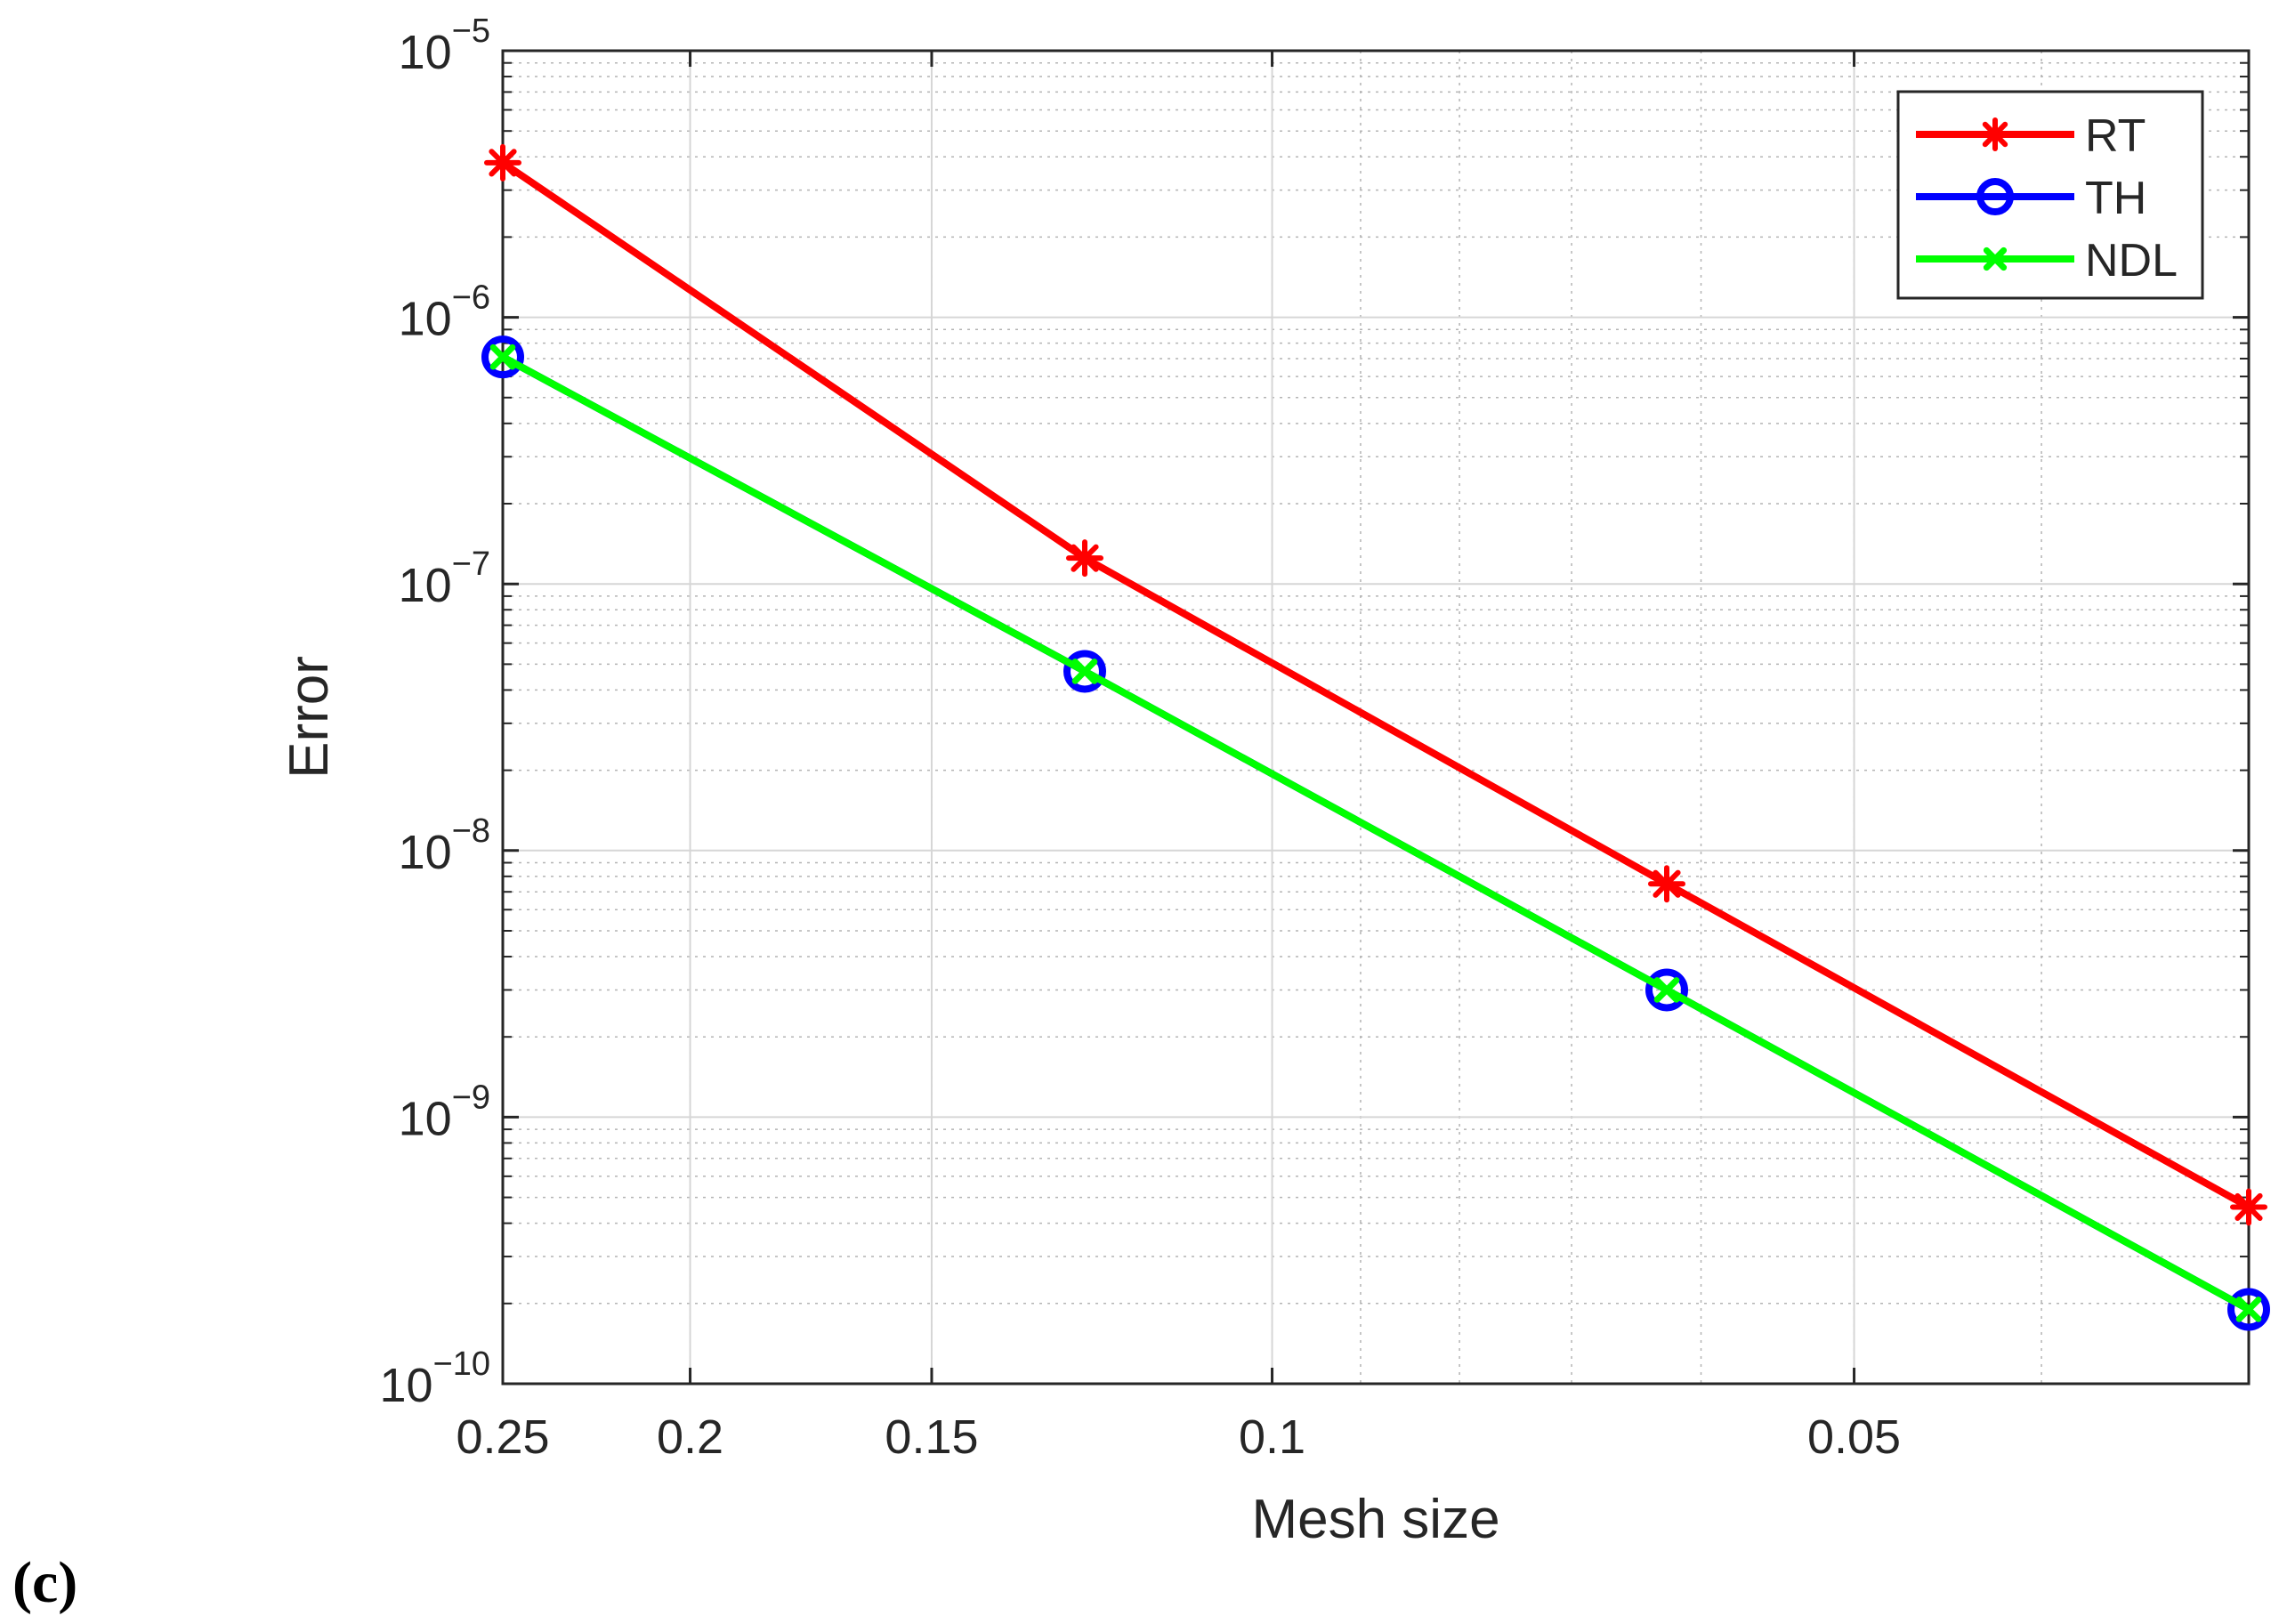 The height and width of the screenshot is (1624, 2287). What do you see at coordinates (1995, 196) in the screenshot?
I see `legend-marker-th` at bounding box center [1995, 196].